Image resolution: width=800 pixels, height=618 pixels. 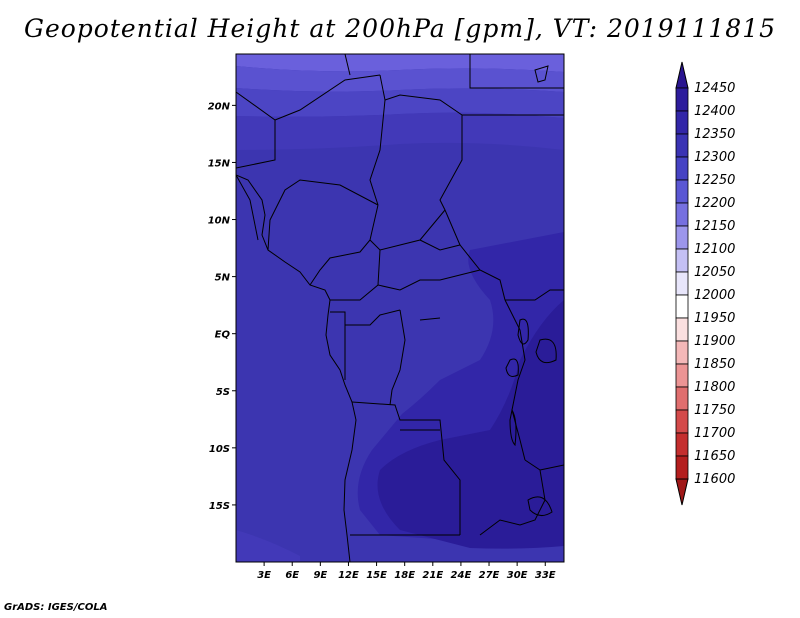 What do you see at coordinates (292, 575) in the screenshot?
I see `lon-tick-label: 6E` at bounding box center [292, 575].